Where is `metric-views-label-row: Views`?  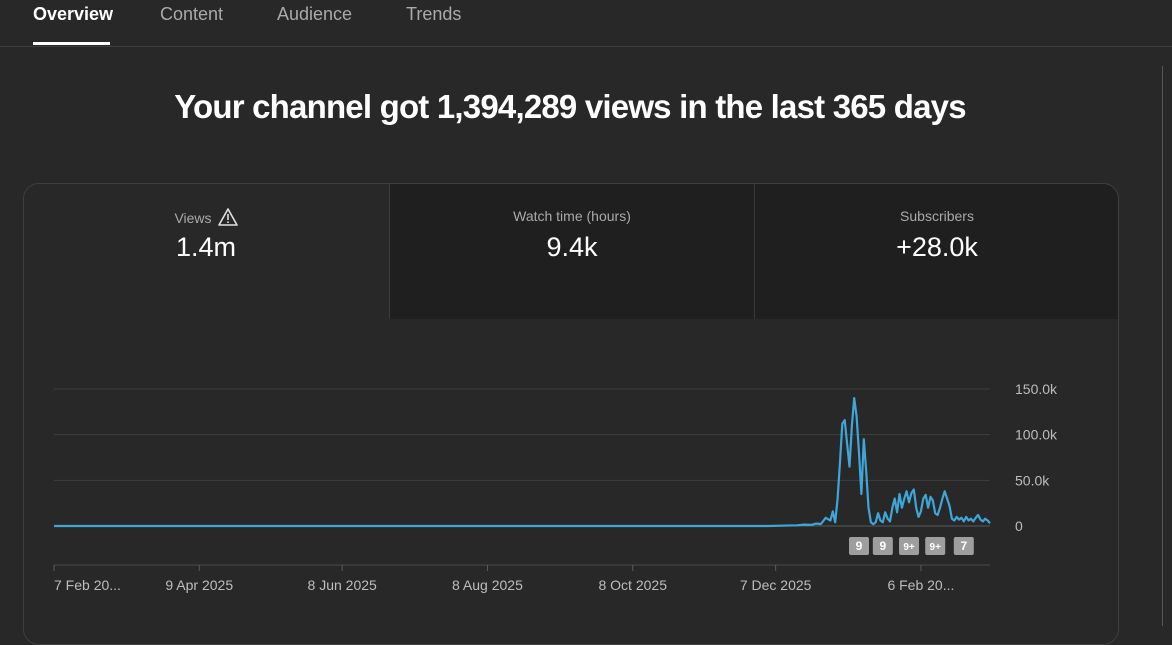 metric-views-label-row: Views is located at coordinates (206, 218).